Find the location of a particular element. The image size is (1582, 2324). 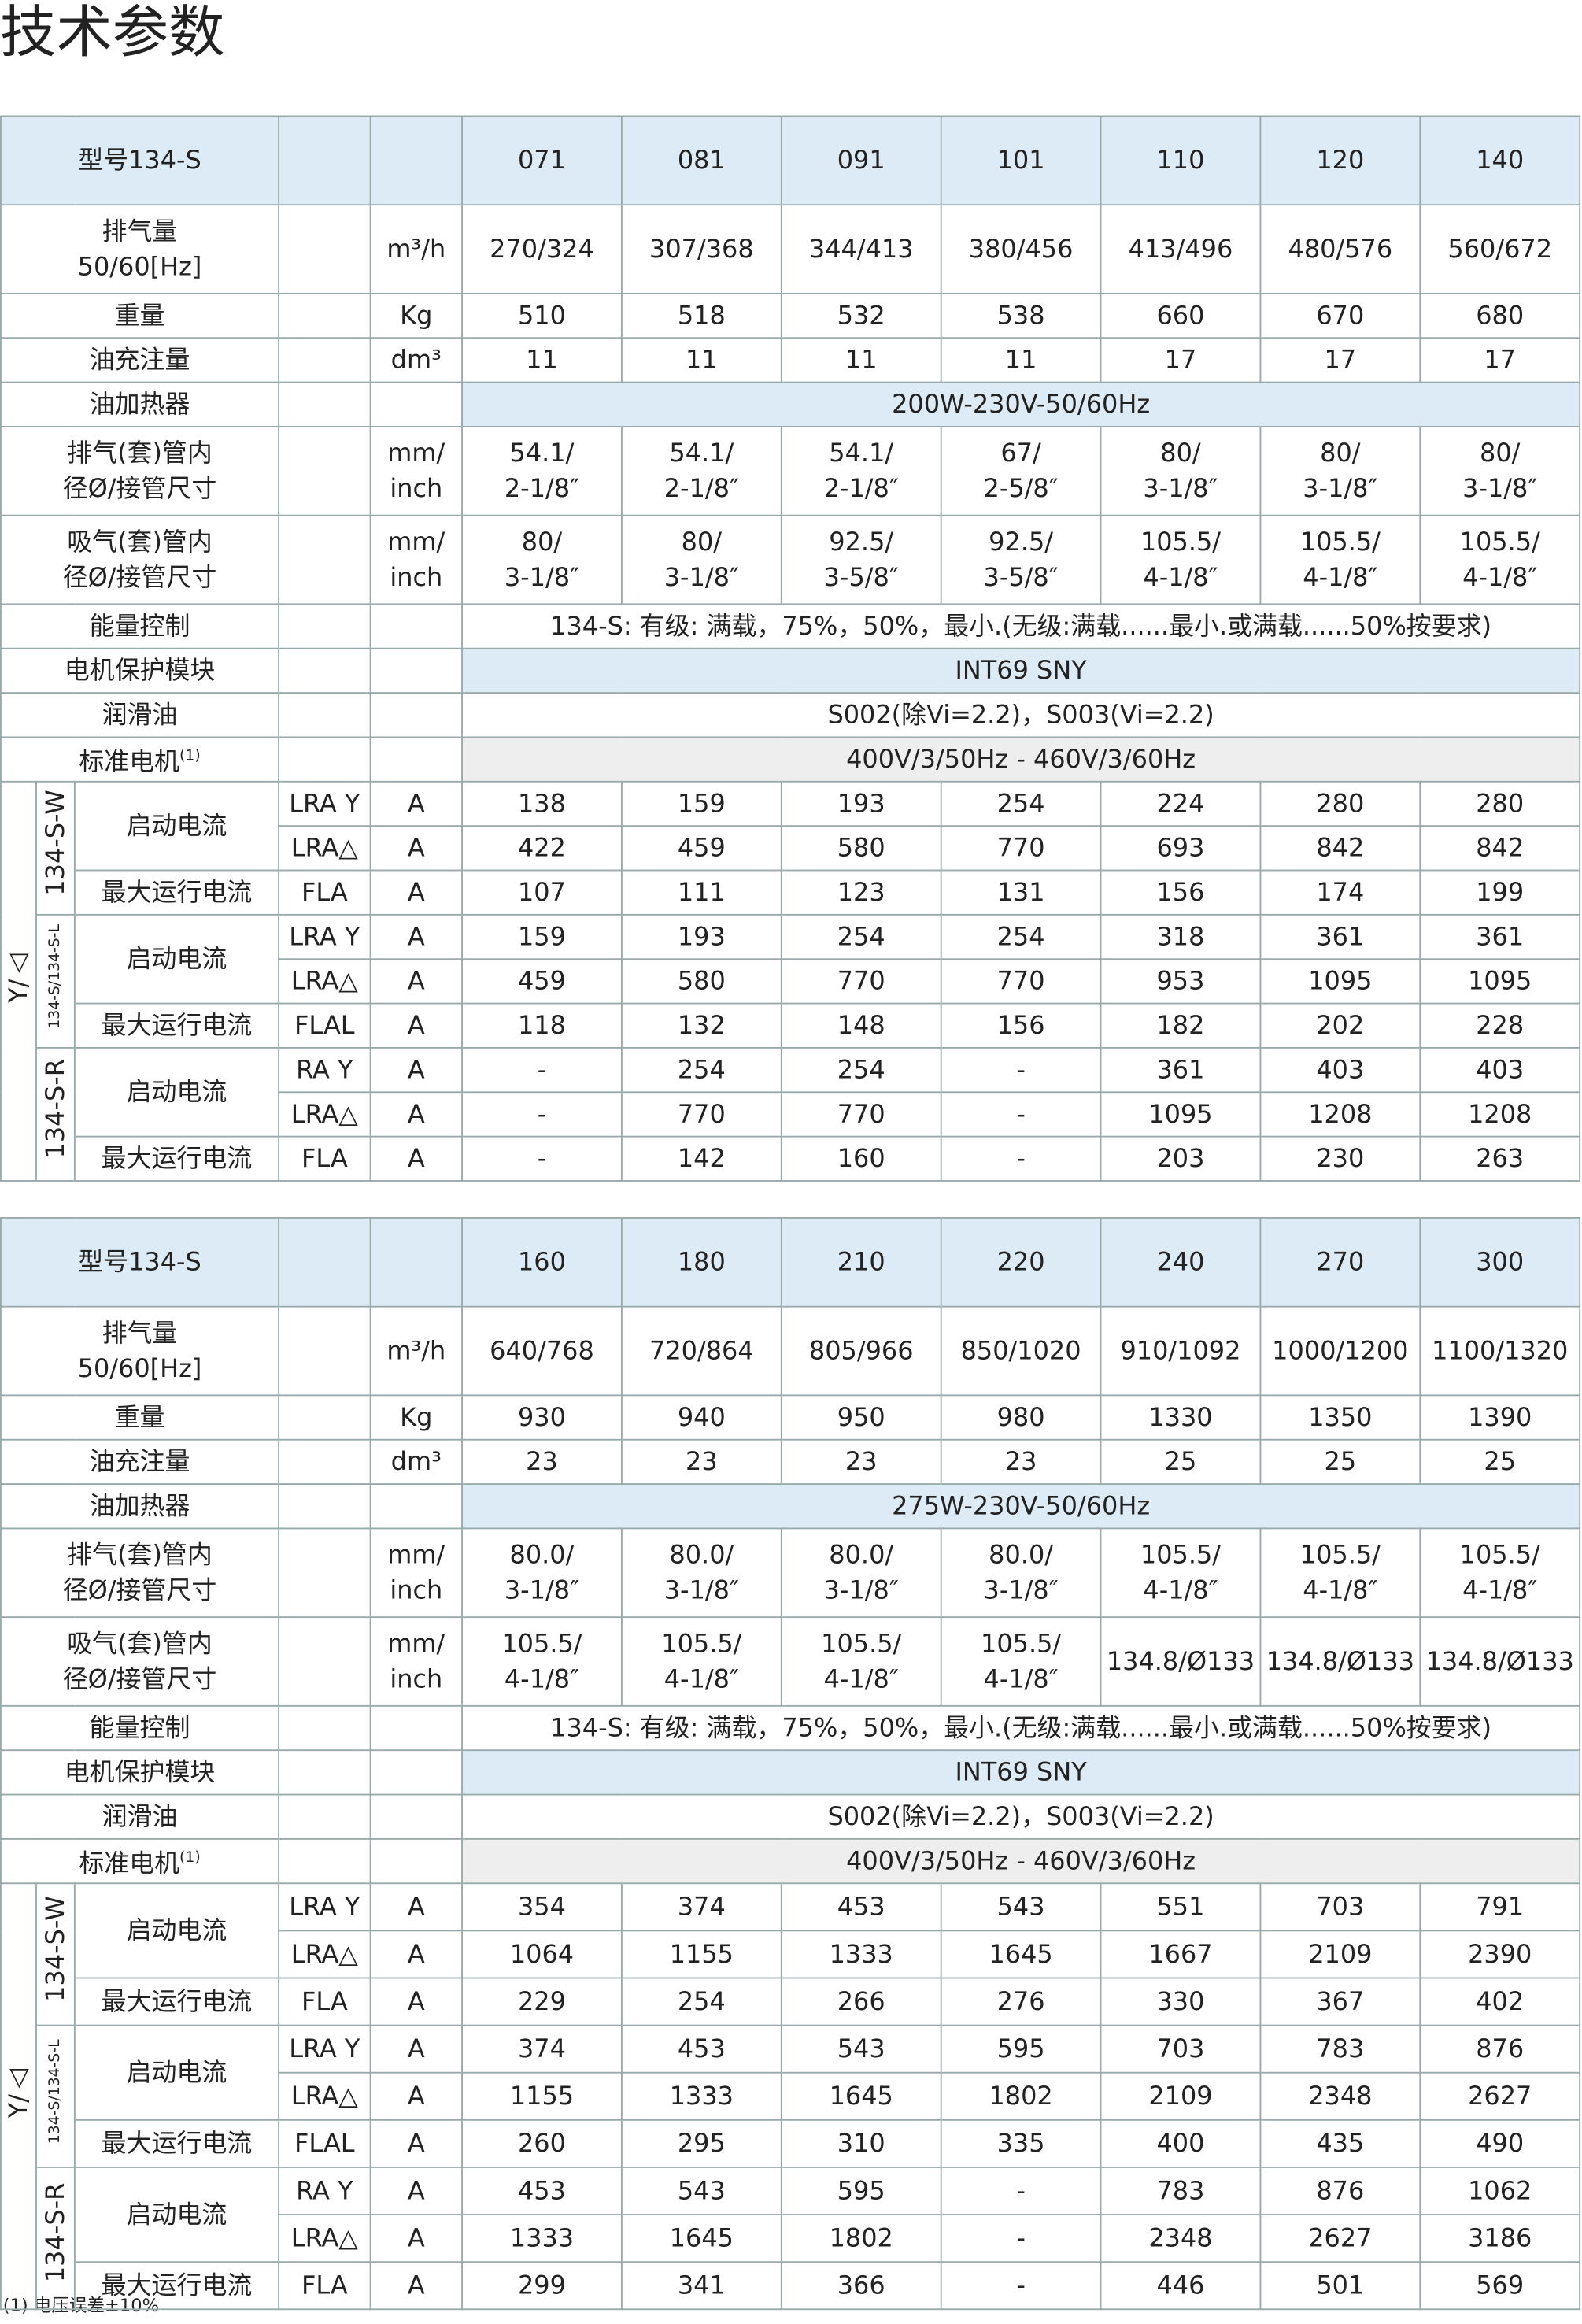

text: 2627 is located at coordinates (1340, 2238).